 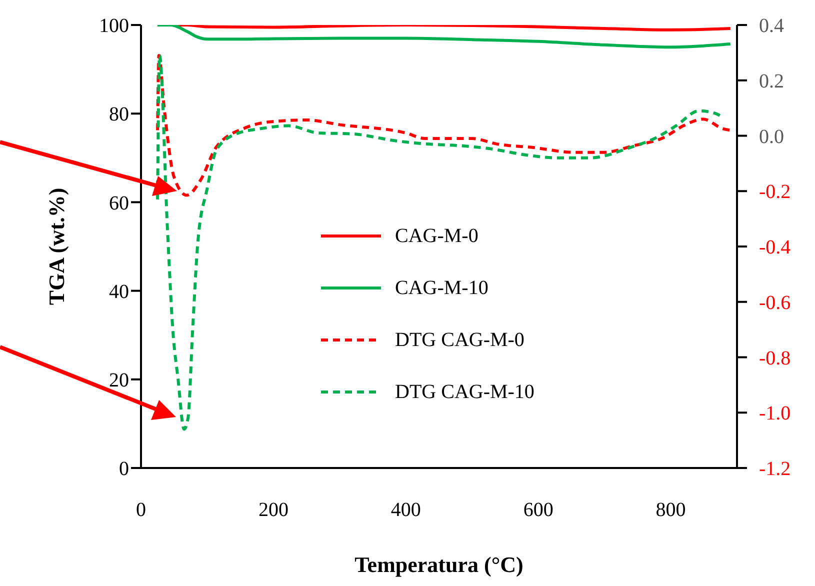 I want to click on y-tick-label: 100, so click(x=114, y=26).